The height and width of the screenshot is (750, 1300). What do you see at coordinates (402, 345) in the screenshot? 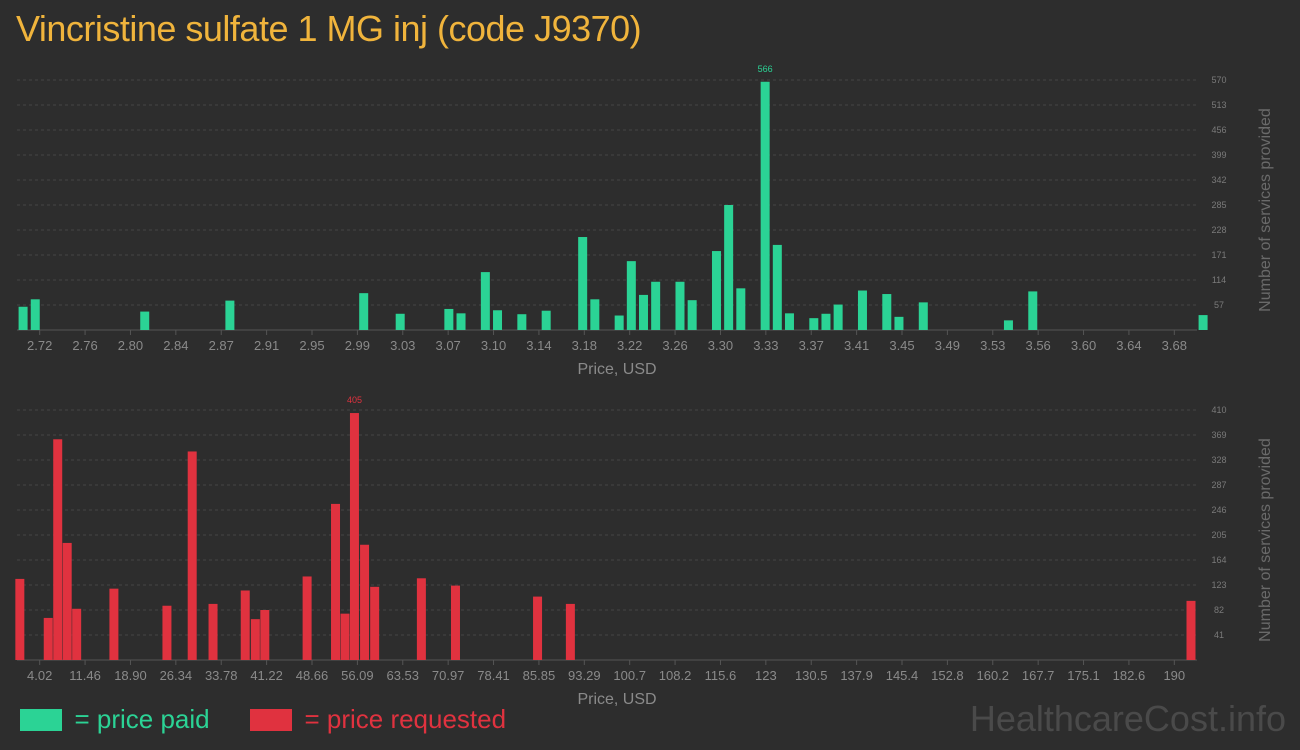
I see `x-tick-label: 3.03` at bounding box center [402, 345].